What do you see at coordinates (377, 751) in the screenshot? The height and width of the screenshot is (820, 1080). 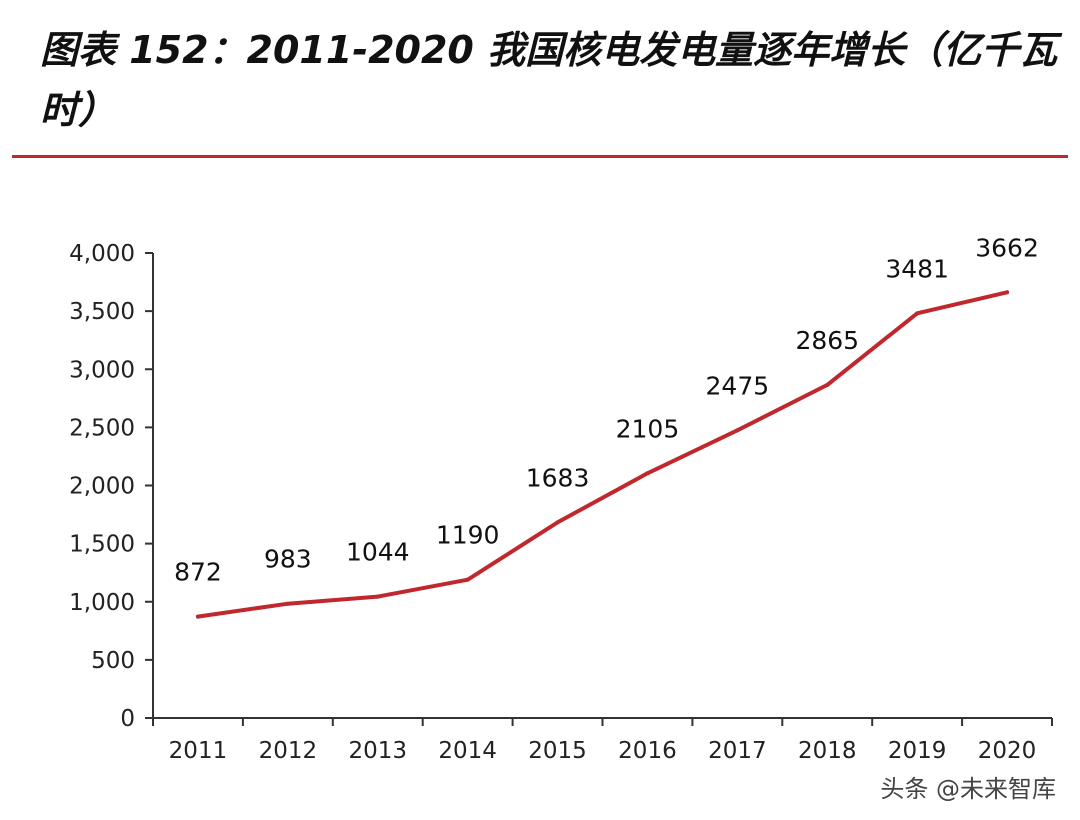 I see `x-tick-label: 2013` at bounding box center [377, 751].